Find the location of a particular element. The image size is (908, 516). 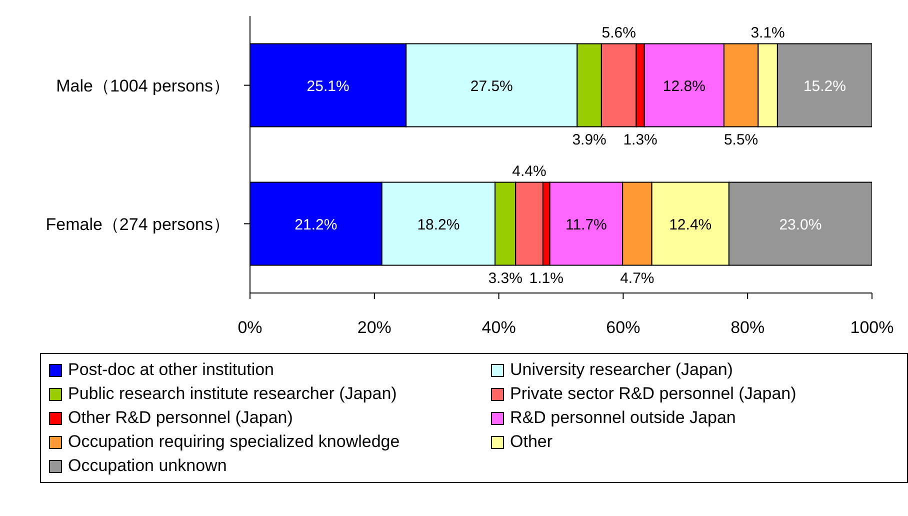

data-label: 25.1% is located at coordinates (328, 87).